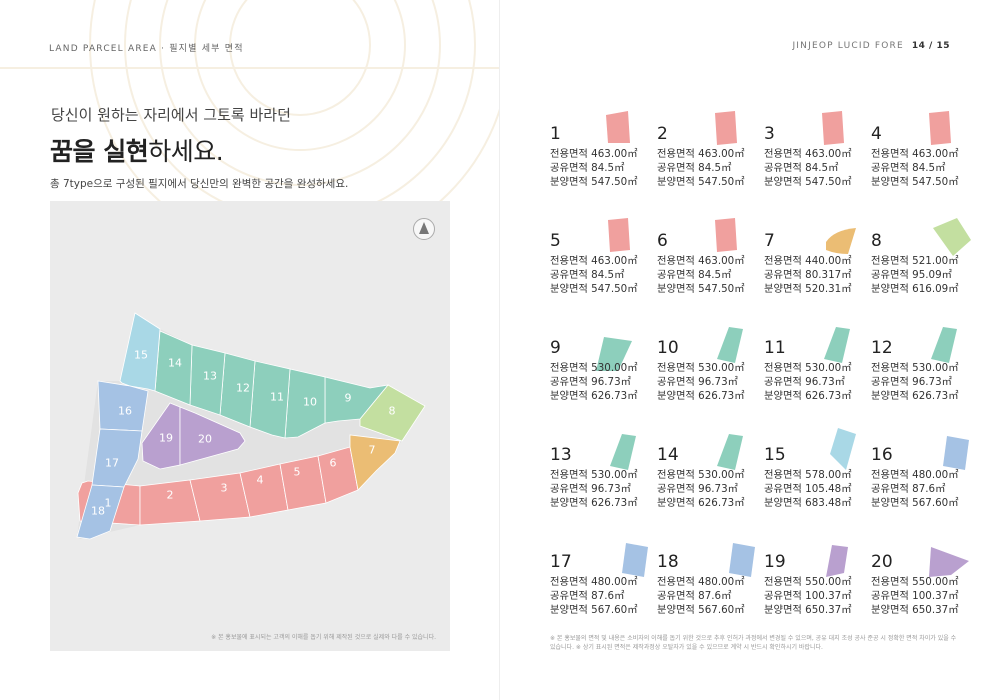 This screenshot has width=1000, height=700. What do you see at coordinates (251, 426) in the screenshot?
I see `site-map-drawing` at bounding box center [251, 426].